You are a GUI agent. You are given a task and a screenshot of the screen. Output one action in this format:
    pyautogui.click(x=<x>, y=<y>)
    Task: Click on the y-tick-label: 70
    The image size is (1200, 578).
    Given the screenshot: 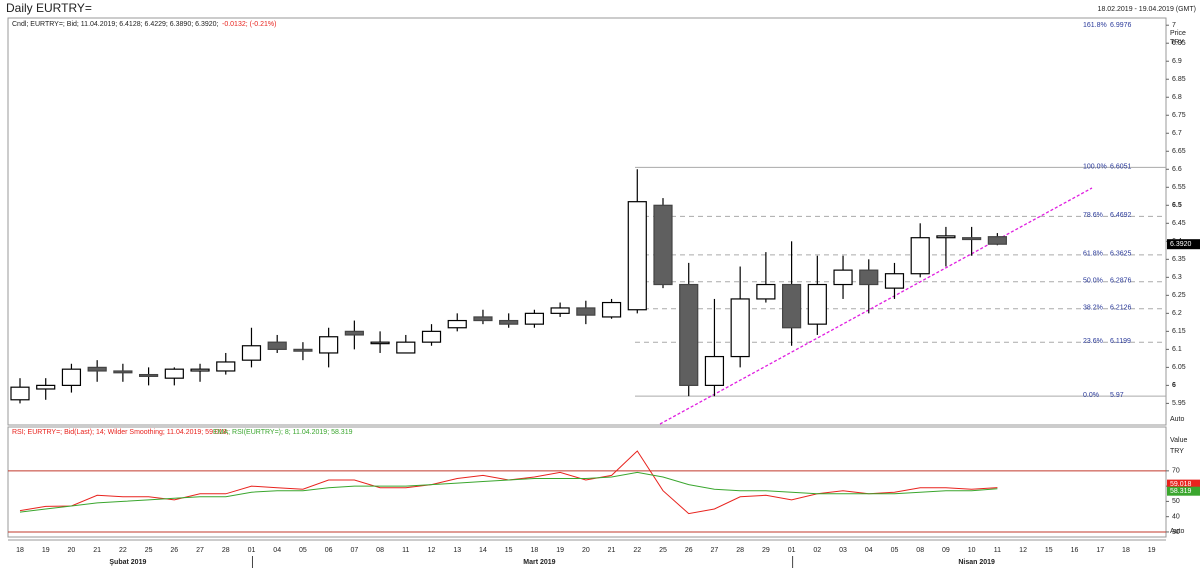 What is the action you would take?
    pyautogui.click(x=1176, y=471)
    